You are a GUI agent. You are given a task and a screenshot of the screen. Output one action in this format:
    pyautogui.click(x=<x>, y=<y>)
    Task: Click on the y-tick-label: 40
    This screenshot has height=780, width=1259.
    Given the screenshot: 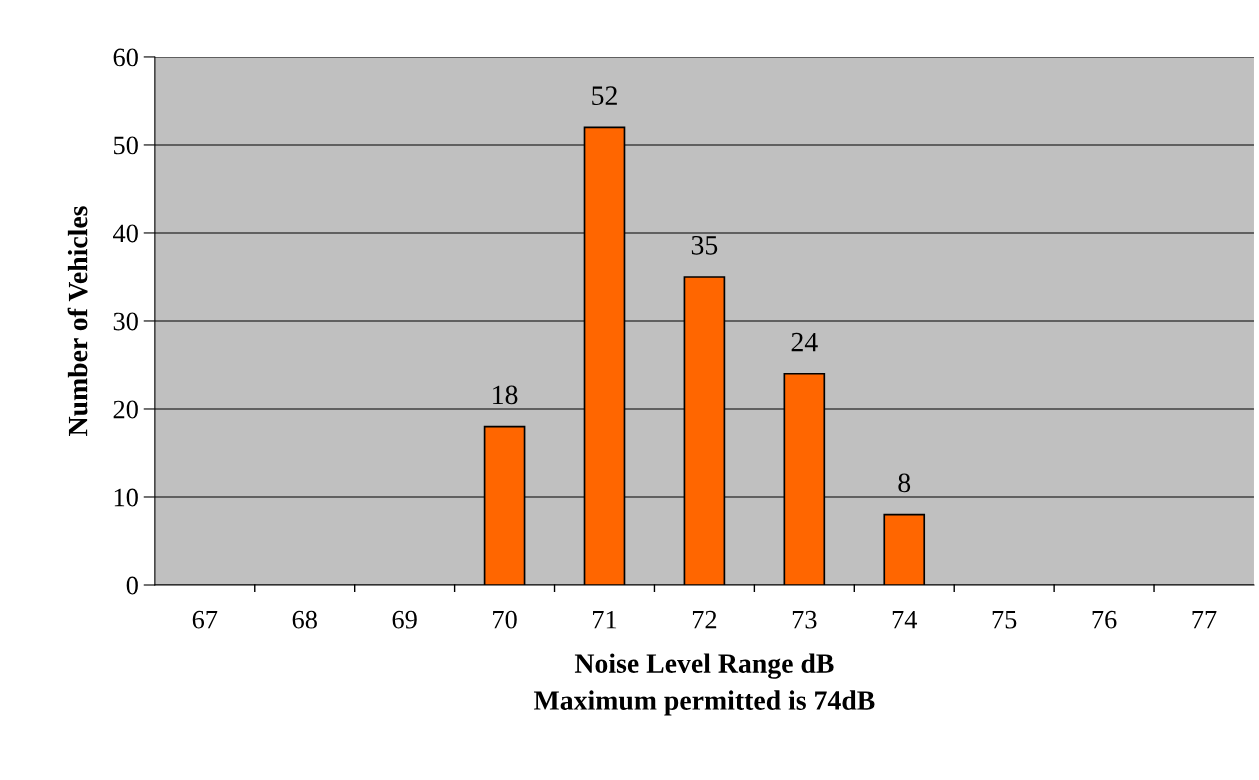 What is the action you would take?
    pyautogui.click(x=125, y=233)
    